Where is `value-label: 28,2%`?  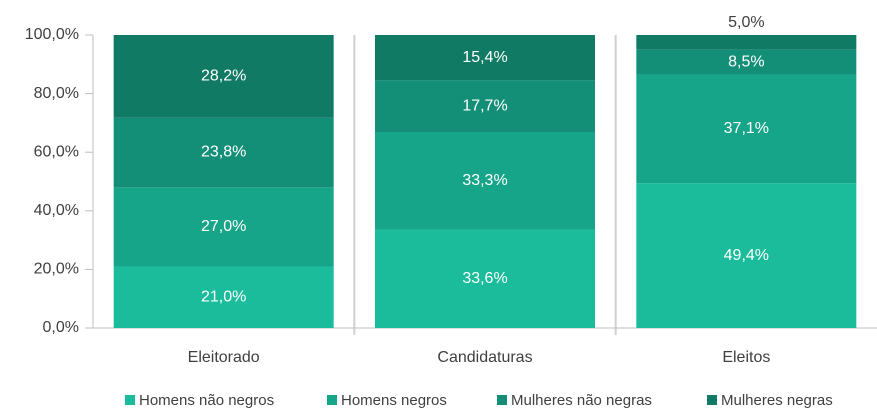 value-label: 28,2% is located at coordinates (223, 76).